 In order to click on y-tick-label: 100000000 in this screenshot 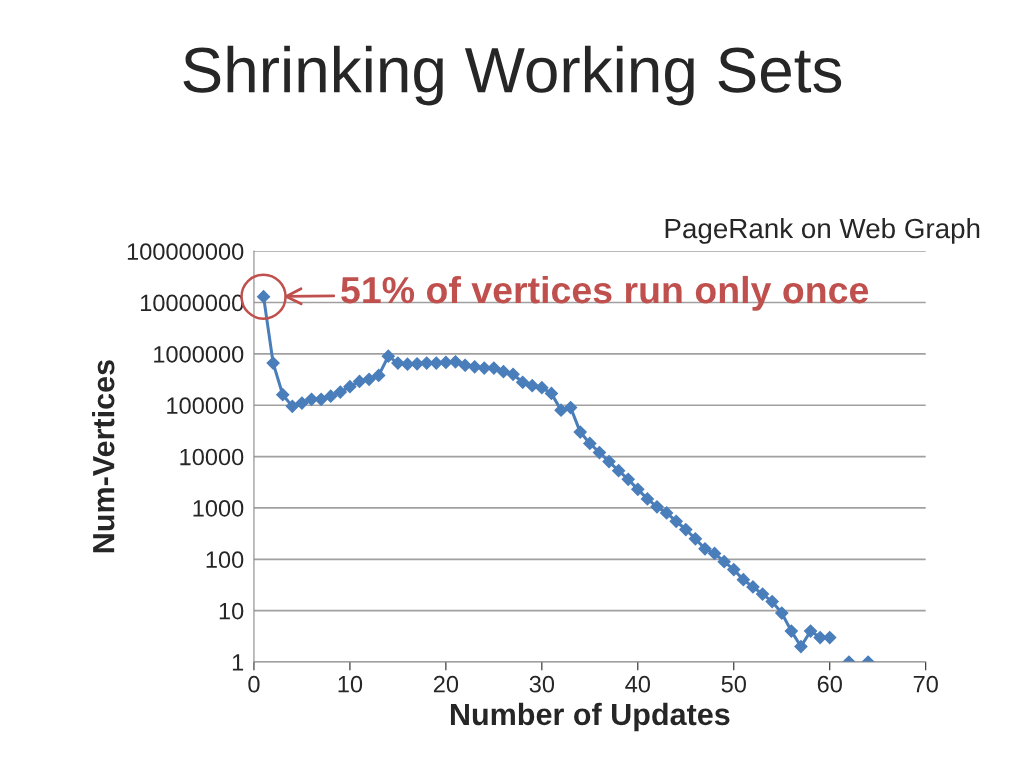, I will do `click(185, 251)`.